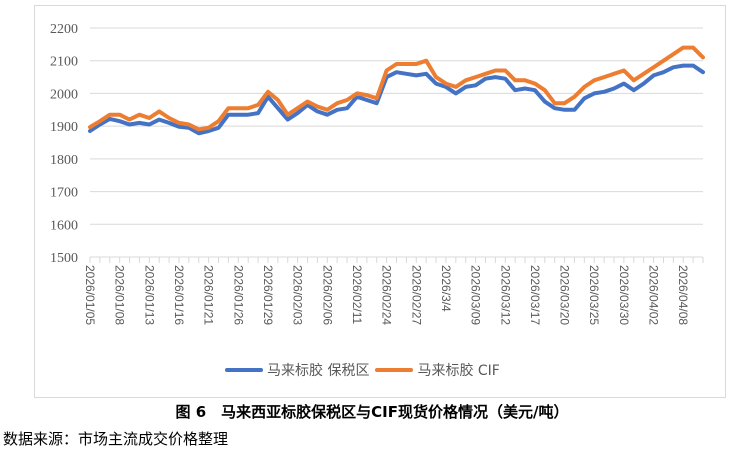  I want to click on y-axis-labels: 1500 1600 1700 1800 1900 2000 2100 2200, so click(64, 144).